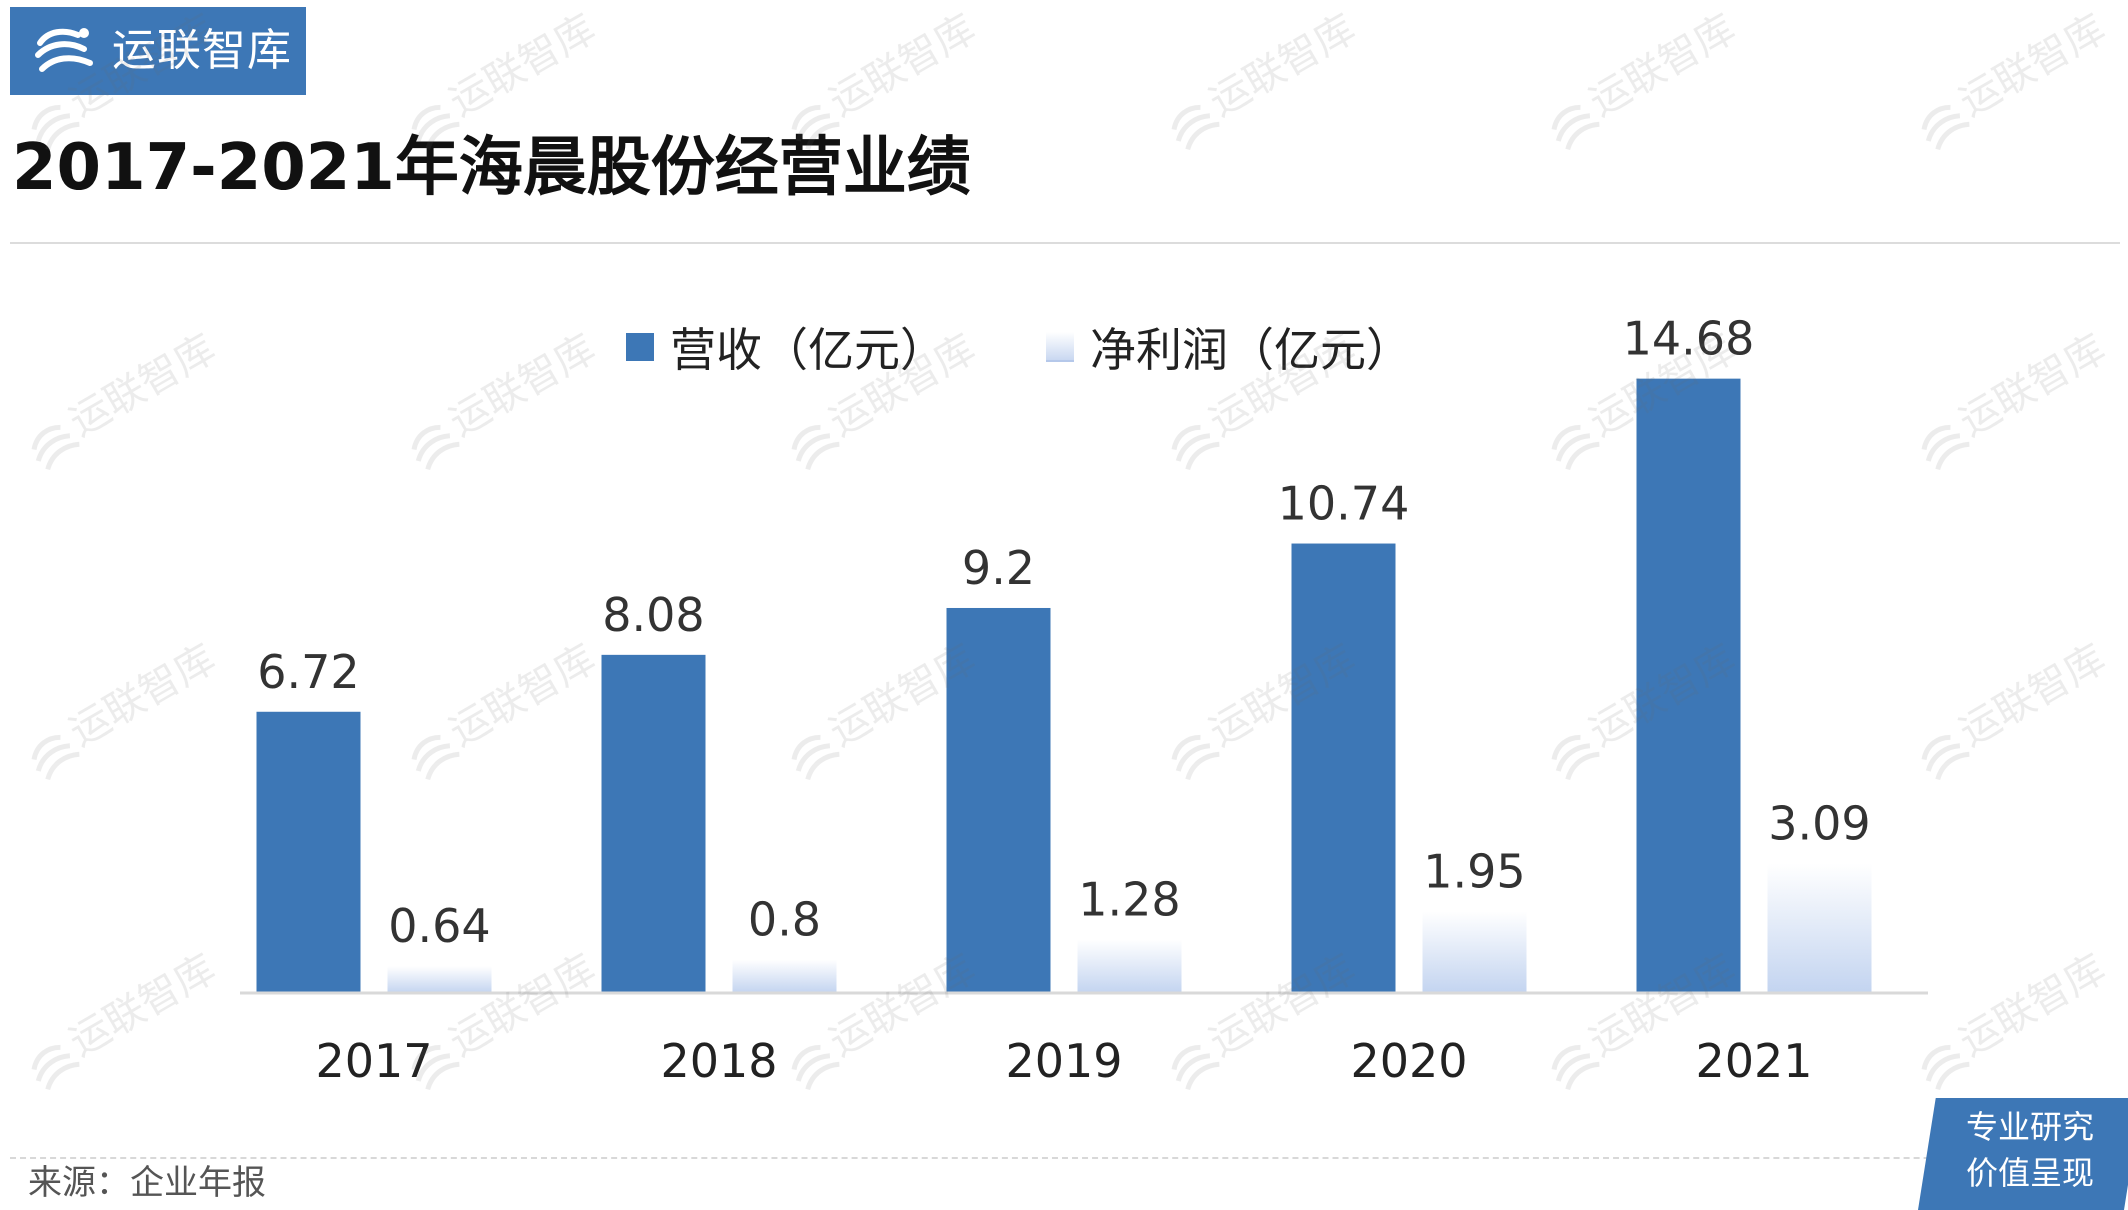  Describe the element at coordinates (1065, 1158) in the screenshot. I see `footer-divider` at that location.